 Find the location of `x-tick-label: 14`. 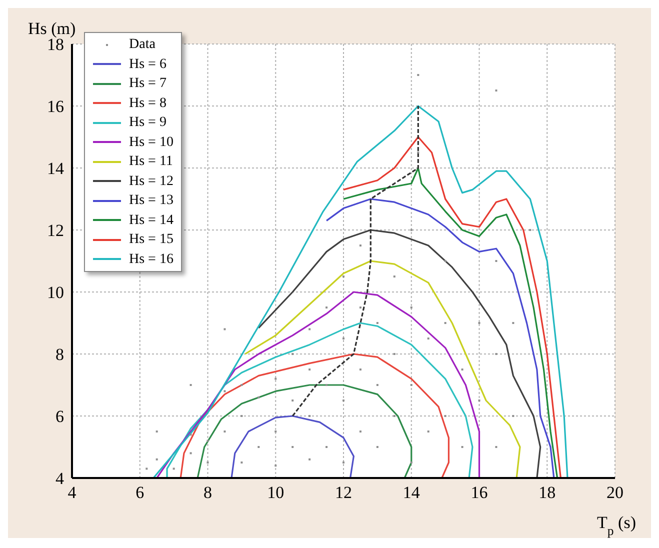

x-tick-label: 14 is located at coordinates (411, 492).